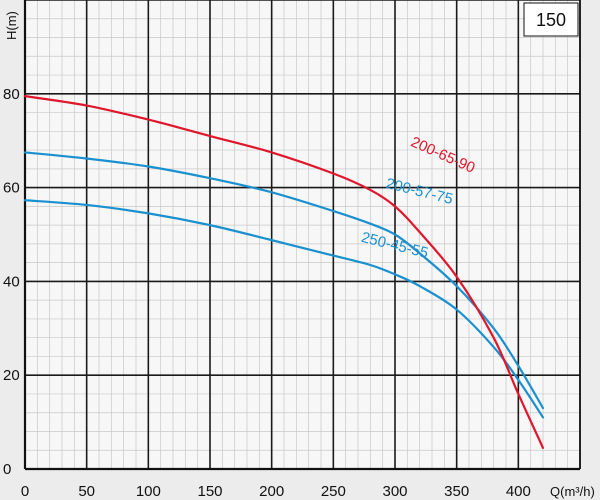 This screenshot has width=600, height=500. I want to click on y-axis-title: H(m), so click(11, 25).